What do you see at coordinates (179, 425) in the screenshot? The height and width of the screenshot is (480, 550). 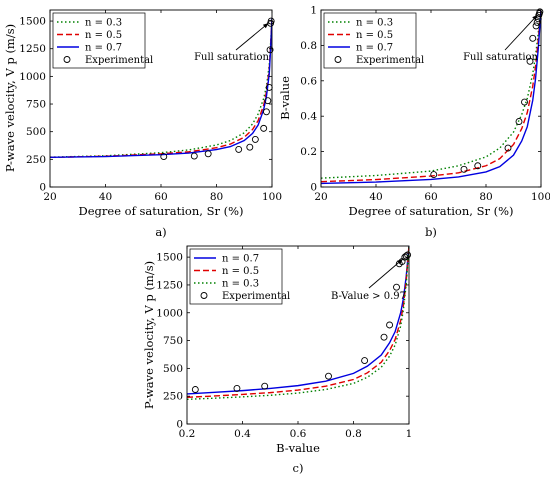 I see `y-tick-label: 0` at bounding box center [179, 425].